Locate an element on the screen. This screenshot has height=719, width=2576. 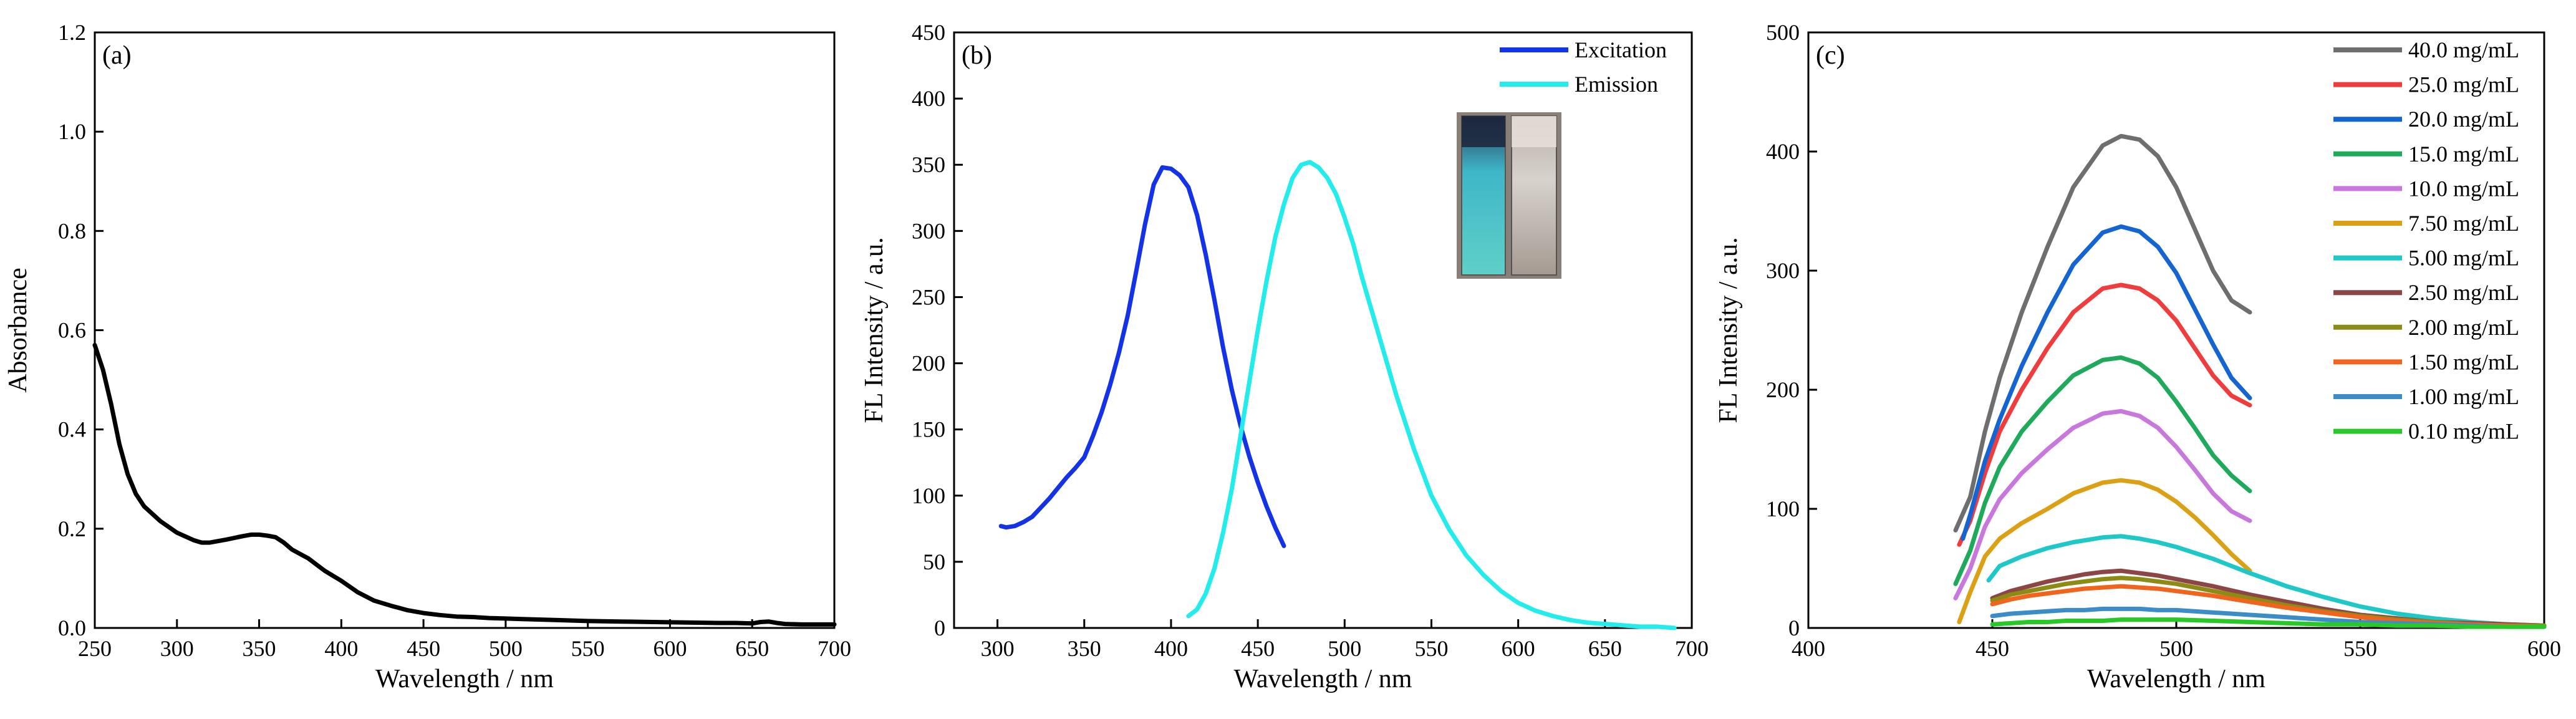
legend-label: Emission is located at coordinates (1616, 85).